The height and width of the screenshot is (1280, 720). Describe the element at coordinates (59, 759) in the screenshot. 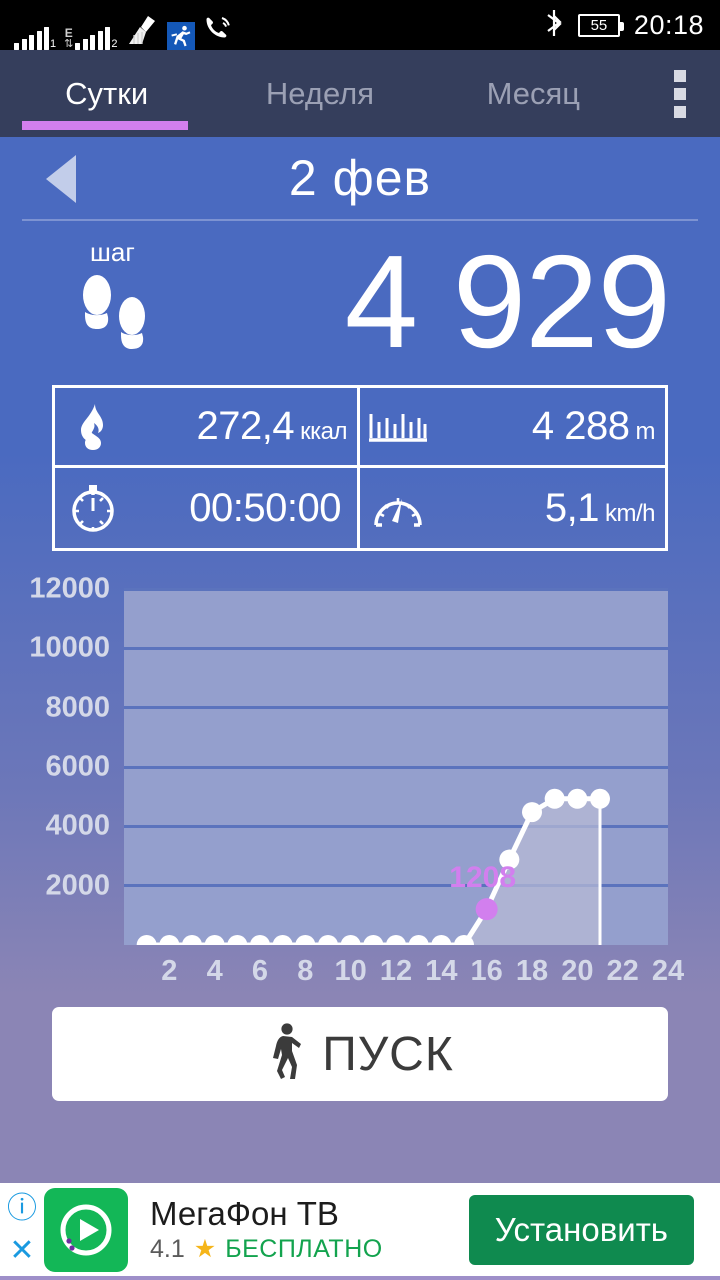

I see `chart-y-axis: 2000 4000 6000 8000 10000 12000` at that location.